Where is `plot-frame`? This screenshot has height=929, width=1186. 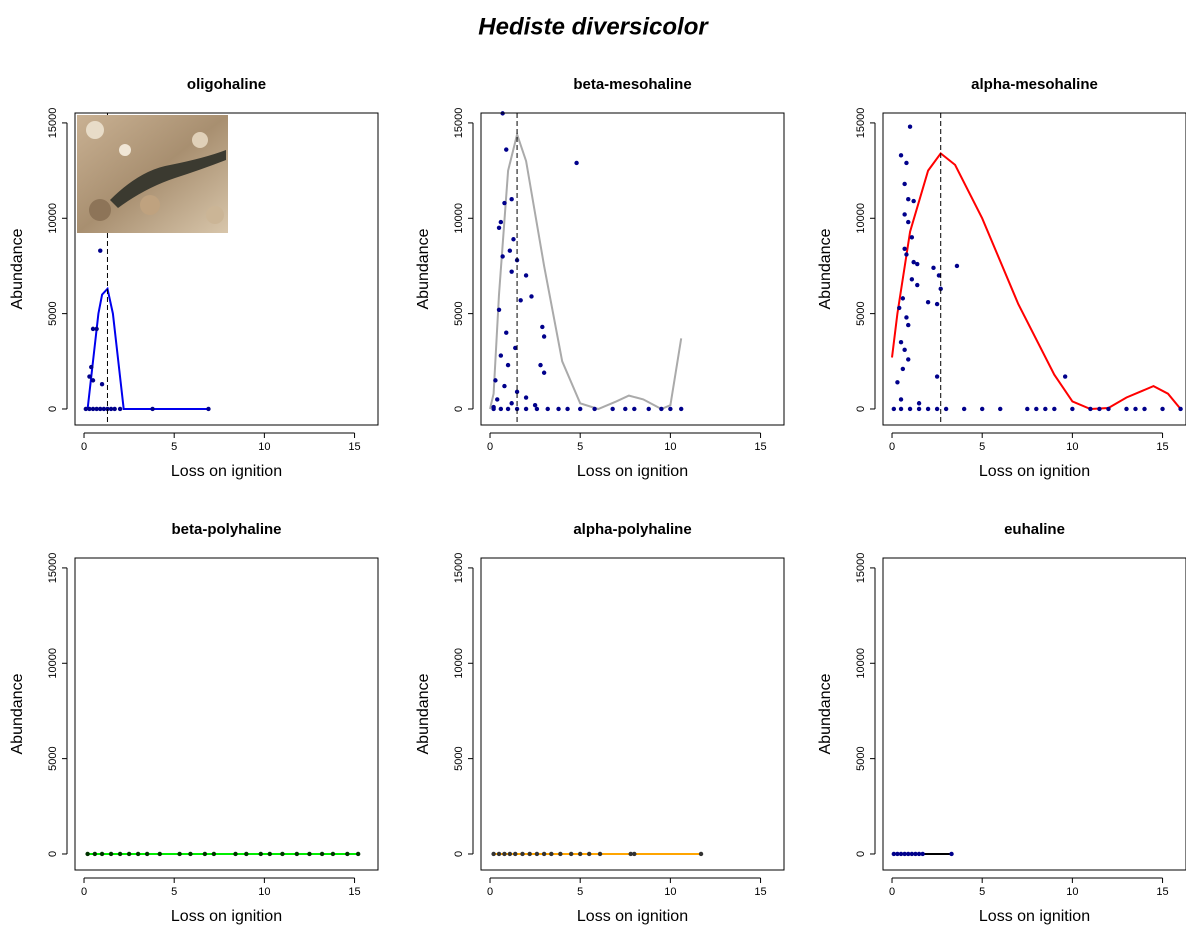 plot-frame is located at coordinates (226, 269).